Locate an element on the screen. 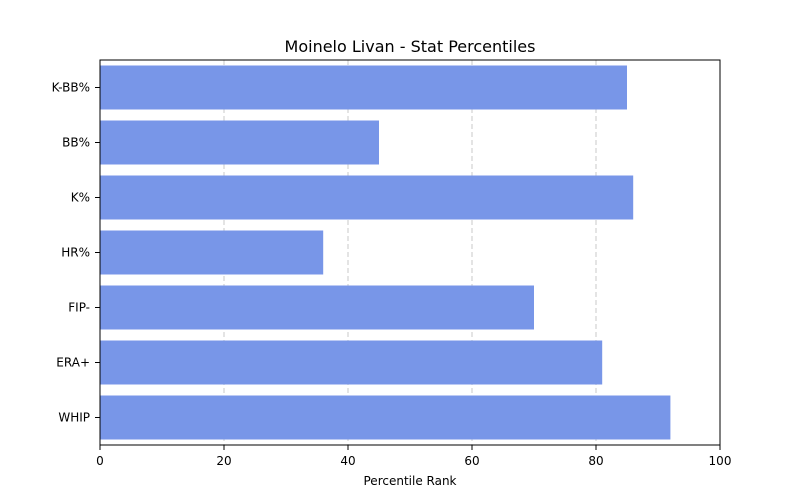 This screenshot has width=800, height=500. x-tick-label: 0 is located at coordinates (100, 461).